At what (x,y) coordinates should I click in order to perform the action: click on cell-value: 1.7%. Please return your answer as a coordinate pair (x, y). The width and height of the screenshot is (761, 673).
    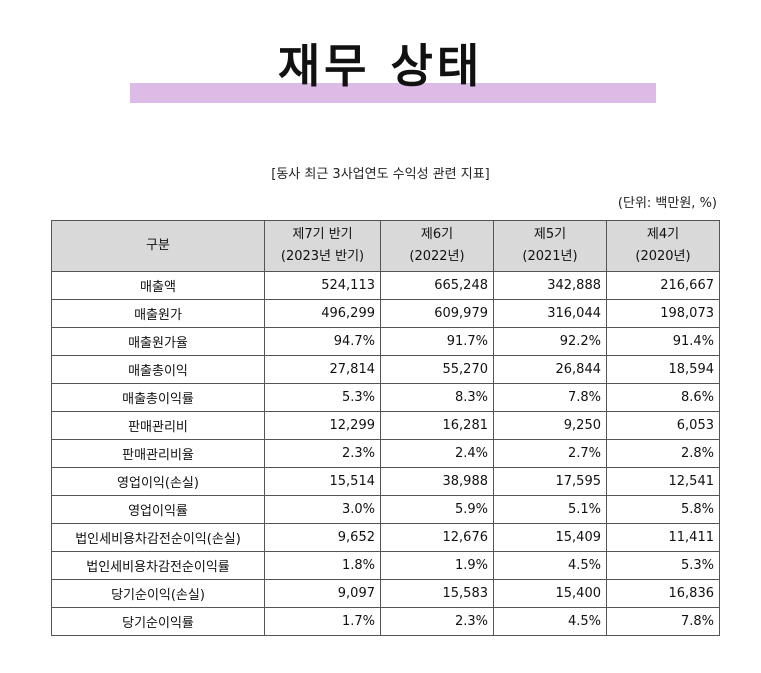
    Looking at the image, I should click on (322, 621).